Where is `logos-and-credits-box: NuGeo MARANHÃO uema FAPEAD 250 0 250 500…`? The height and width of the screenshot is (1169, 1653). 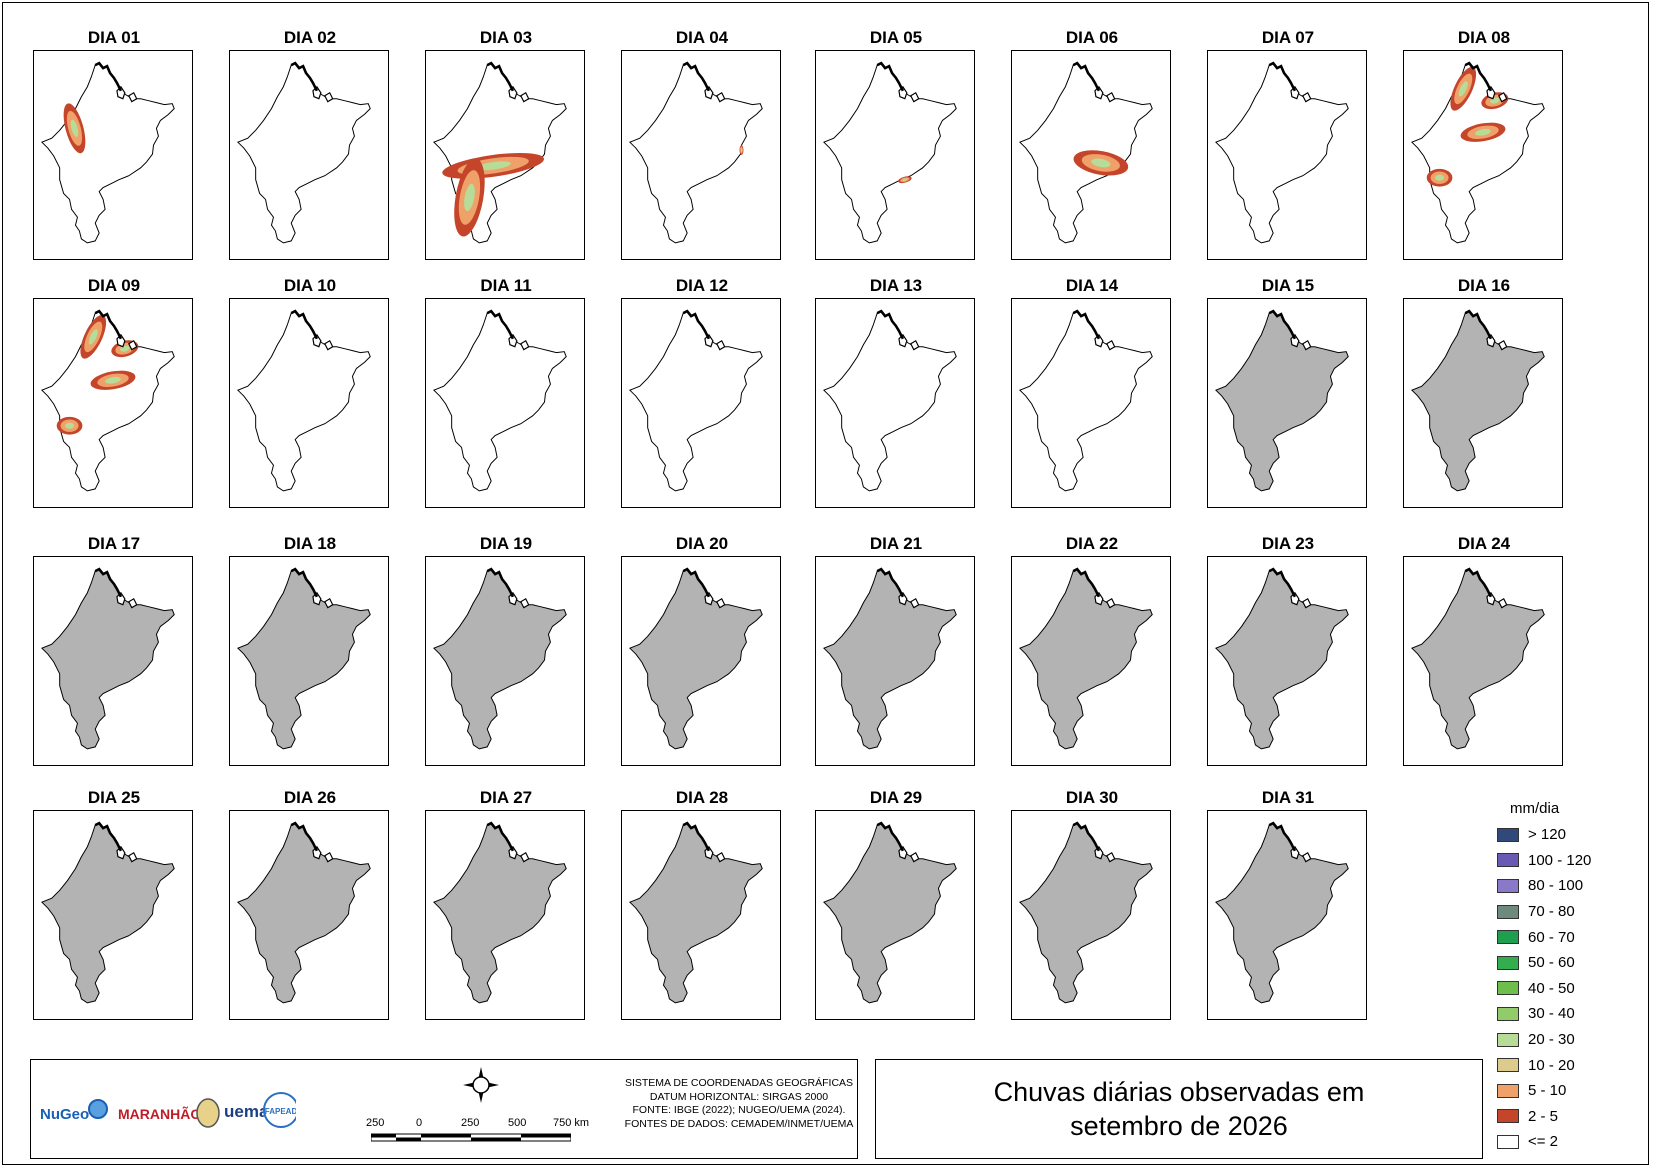
logos-and-credits-box: NuGeo MARANHÃO uema FAPEAD 250 0 250 500… is located at coordinates (444, 1109).